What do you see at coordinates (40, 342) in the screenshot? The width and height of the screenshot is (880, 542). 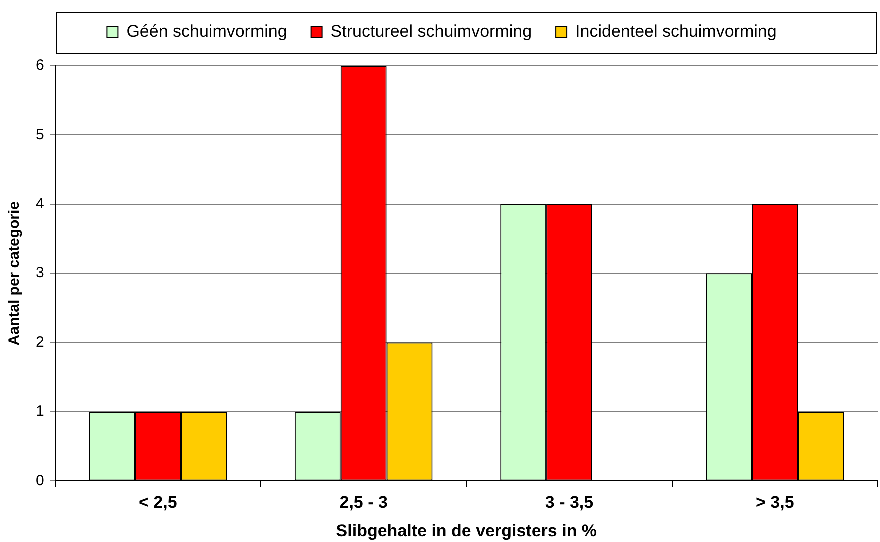 I see `y-tick-label: 2` at bounding box center [40, 342].